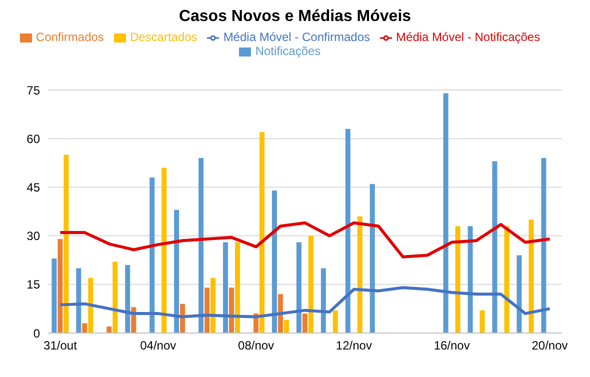 This screenshot has height=377, width=590. What do you see at coordinates (550, 345) in the screenshot?
I see `x-tick-label: 20/nov` at bounding box center [550, 345].